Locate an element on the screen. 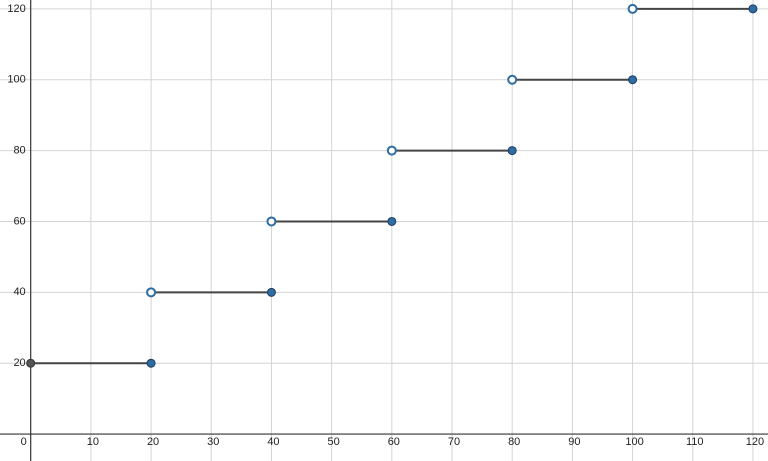 The width and height of the screenshot is (768, 461). x-tick-label: 50 is located at coordinates (334, 442).